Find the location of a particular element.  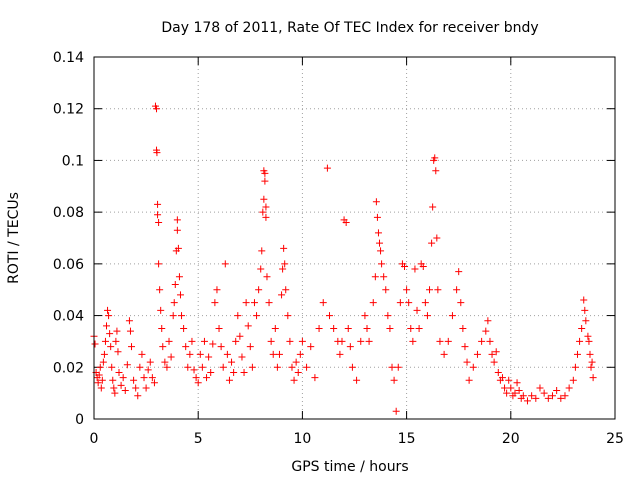

y-tick-label: 0.04 is located at coordinates (68, 317).